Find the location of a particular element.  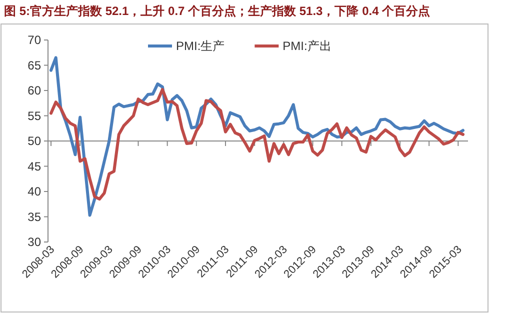

y-tick-label: 40 is located at coordinates (35, 191).